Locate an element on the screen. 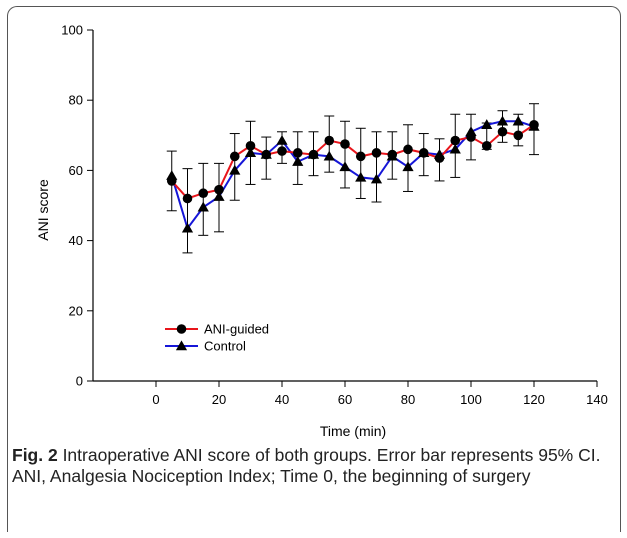 Image resolution: width=627 pixels, height=538 pixels. x-axis-label: Time (min) is located at coordinates (353, 431).